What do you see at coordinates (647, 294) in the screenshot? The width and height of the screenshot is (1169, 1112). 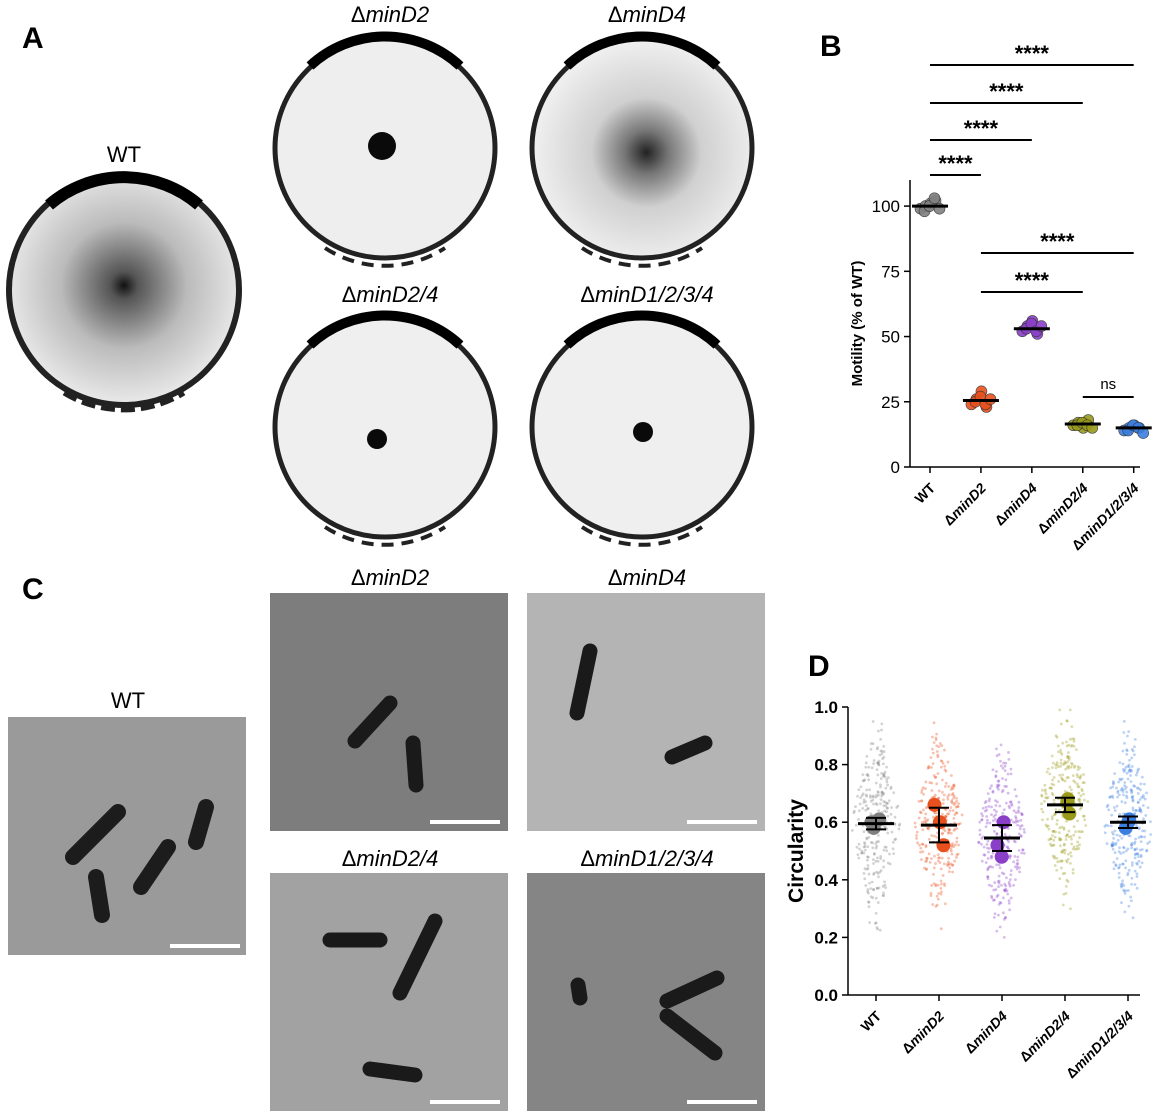 I see `plate-label-mind1234: ΔminD1/2/3/4` at bounding box center [647, 294].